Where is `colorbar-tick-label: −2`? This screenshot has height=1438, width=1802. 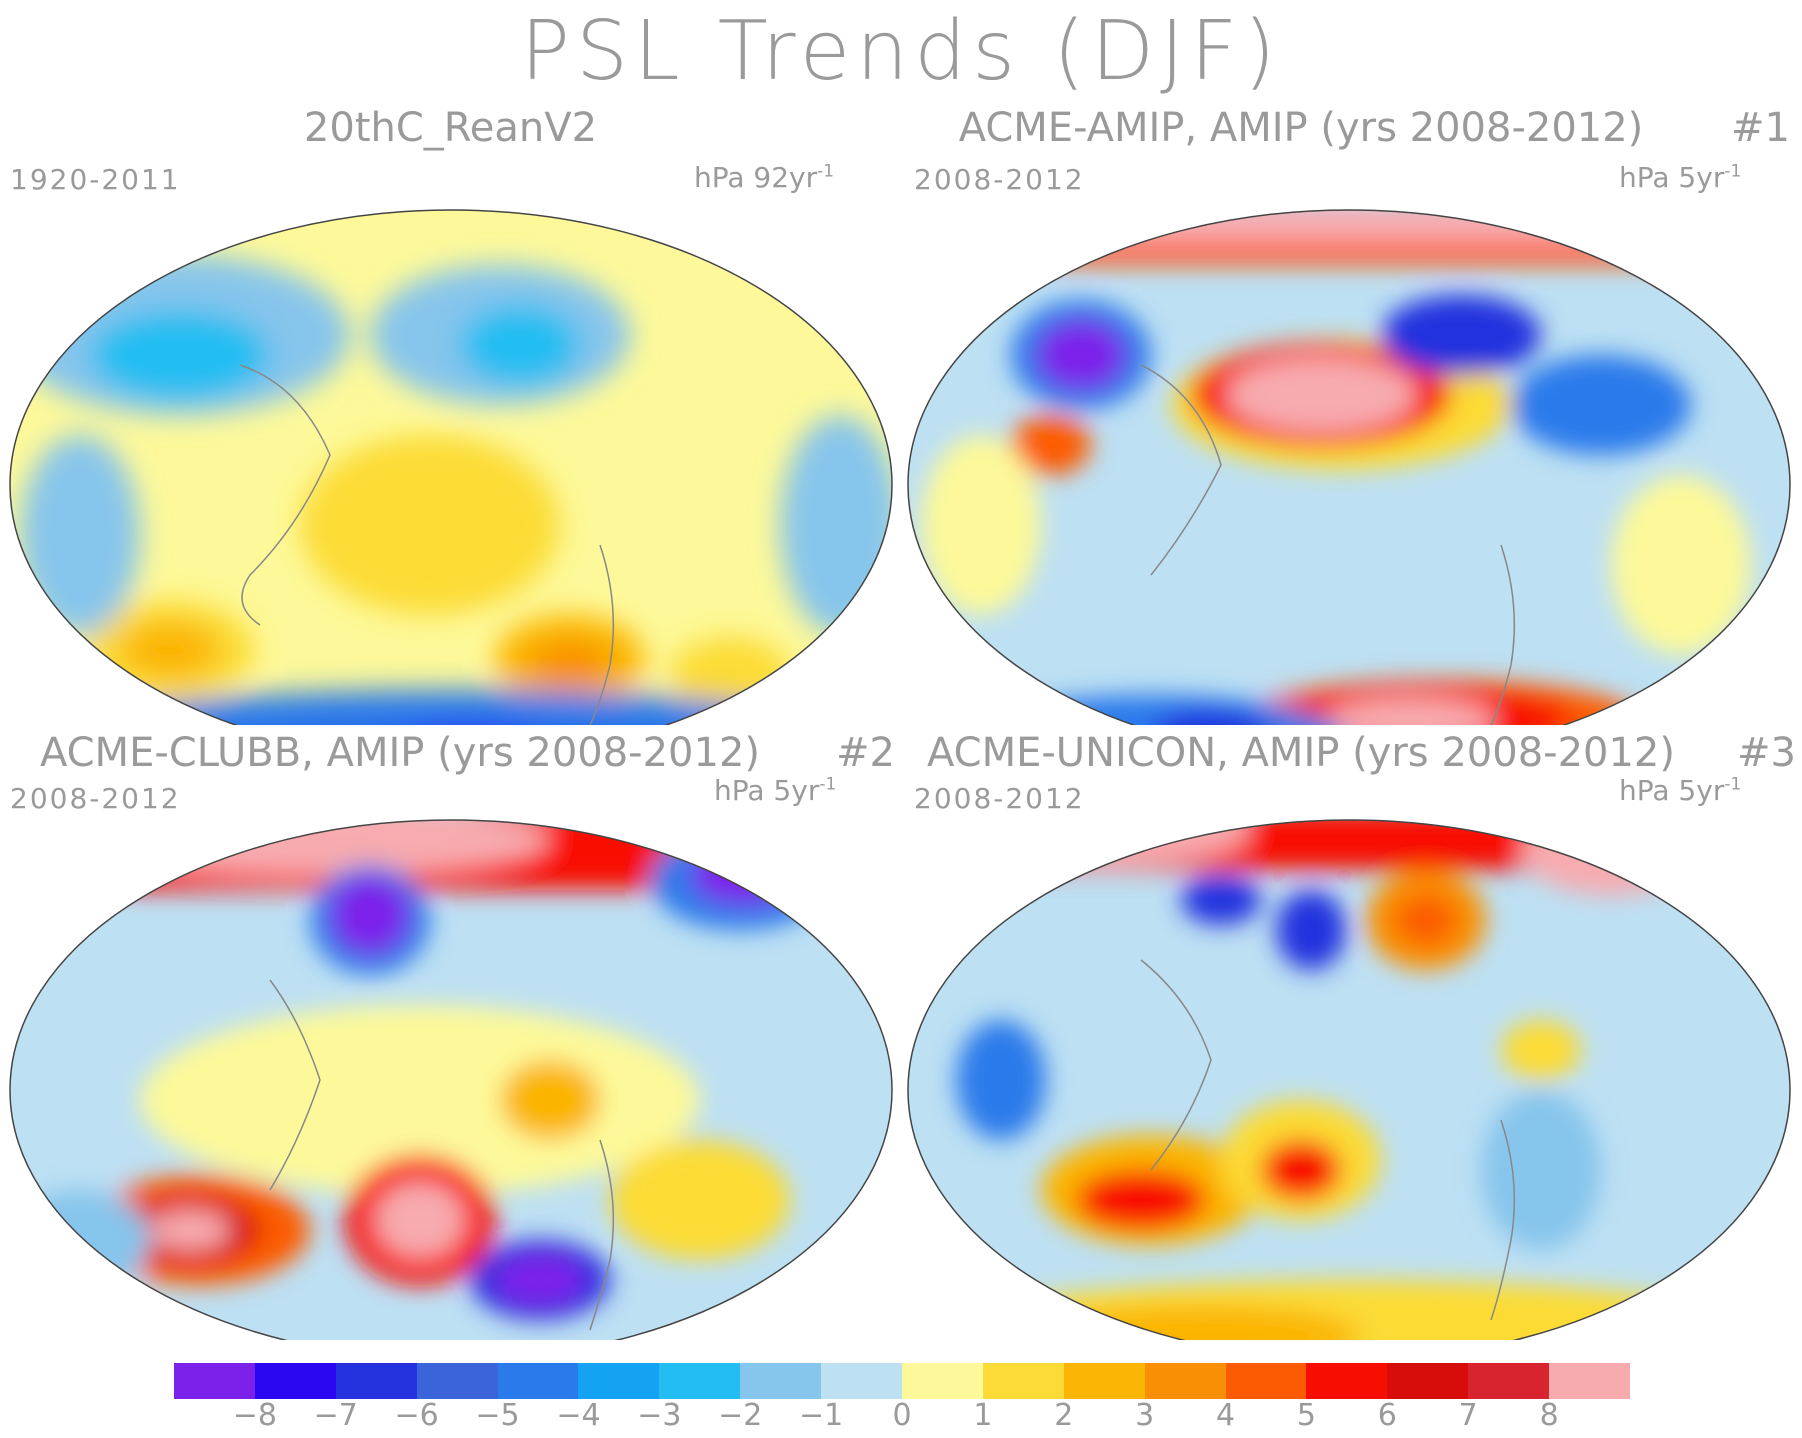
colorbar-tick-label: −2 is located at coordinates (740, 1415).